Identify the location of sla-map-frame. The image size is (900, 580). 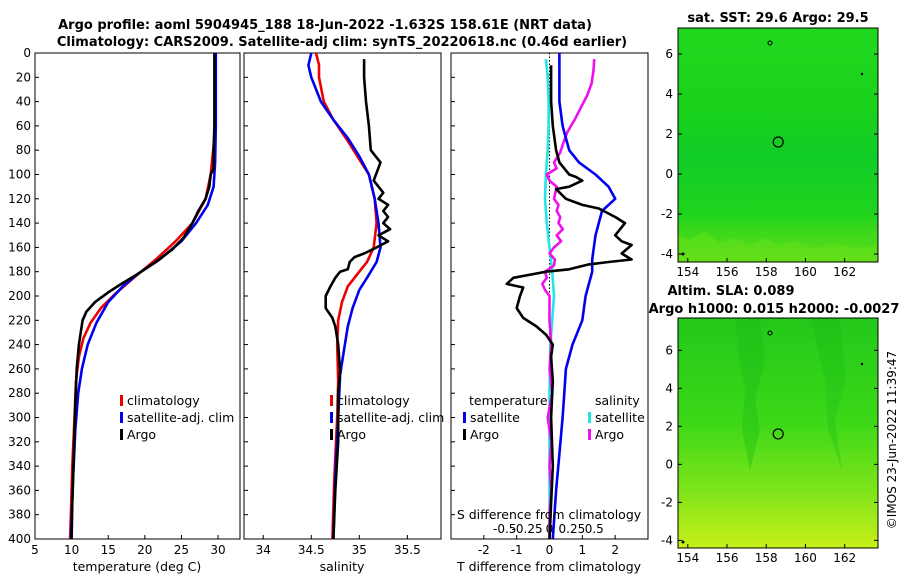
(778, 433).